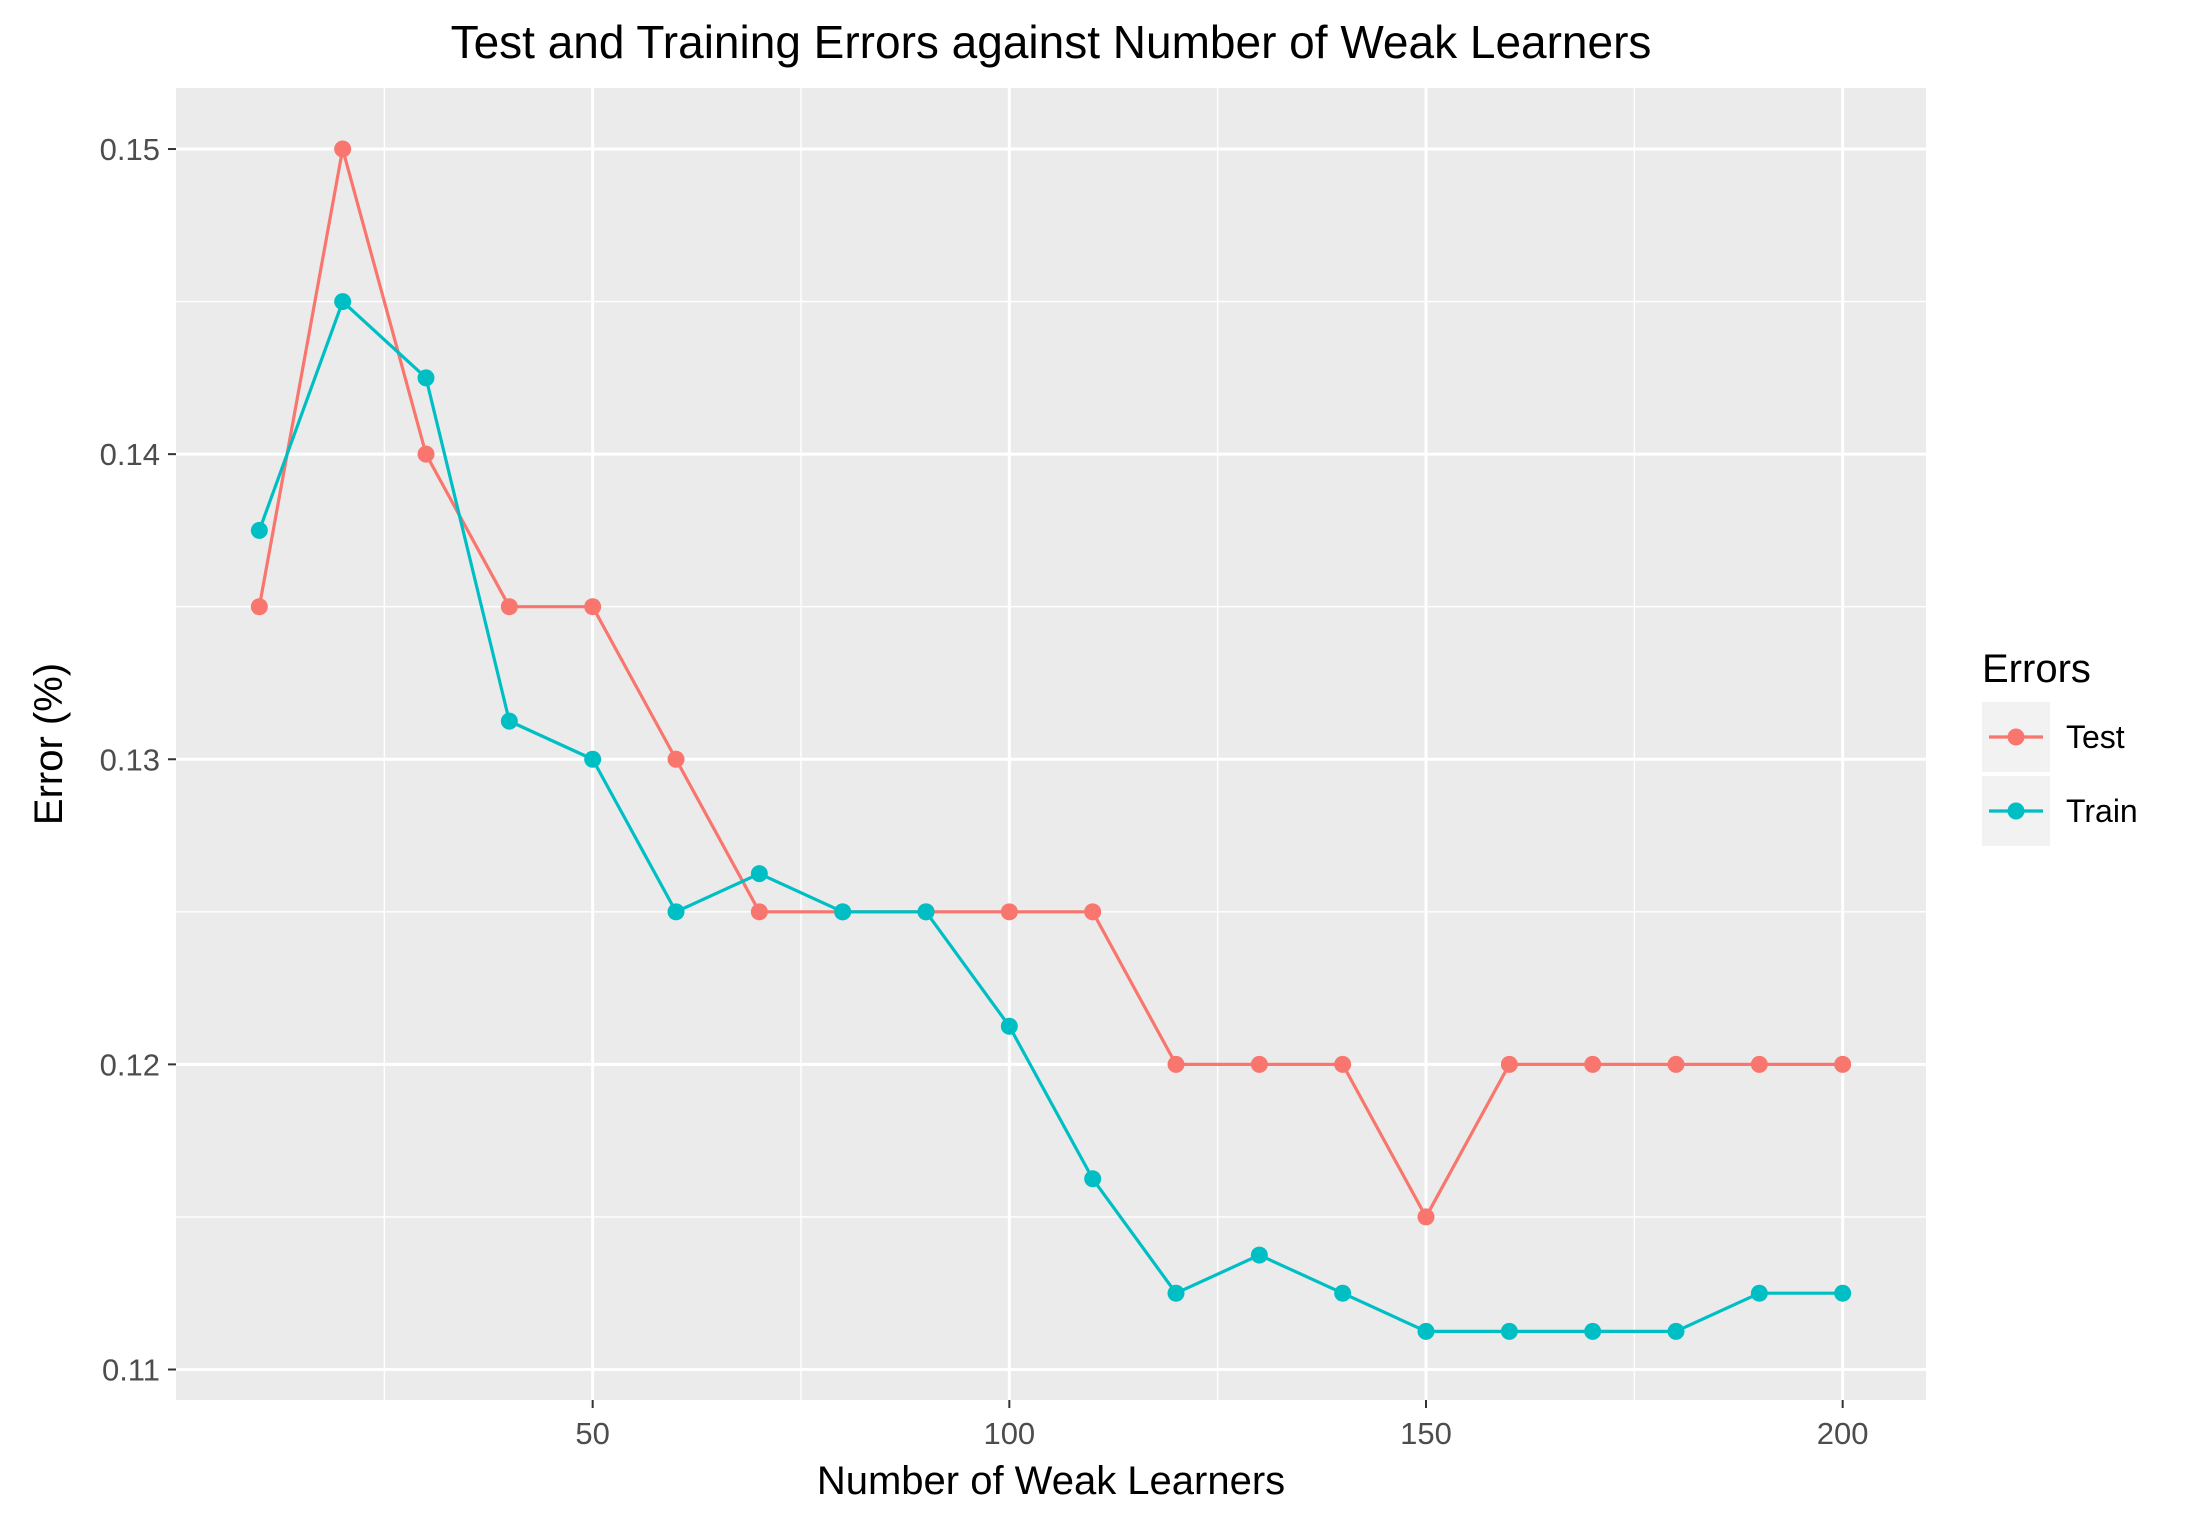 Image resolution: width=2204 pixels, height=1525 pixels. What do you see at coordinates (2095, 737) in the screenshot?
I see `legend-label: Test` at bounding box center [2095, 737].